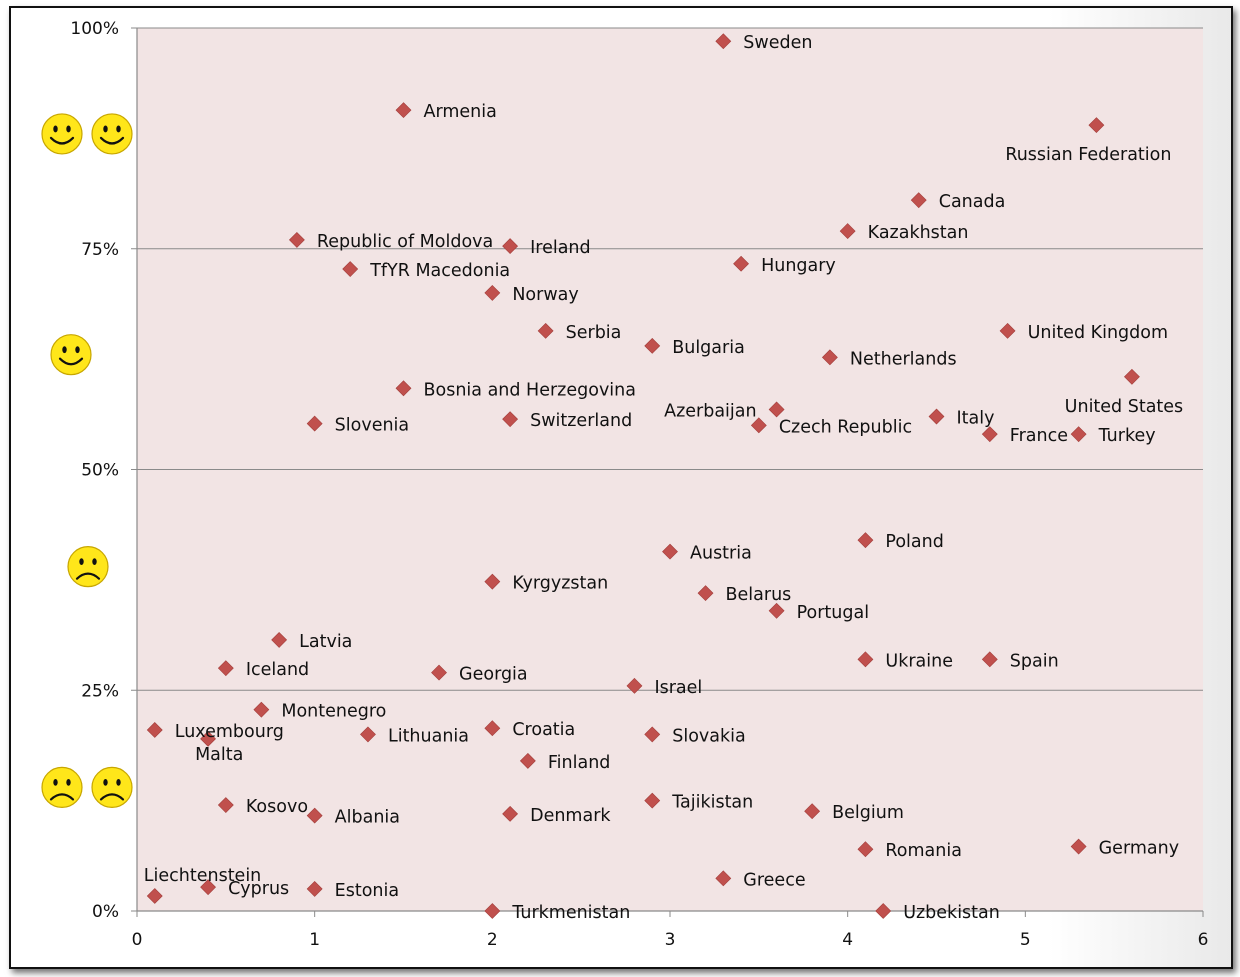 This screenshot has height=977, width=1240. I want to click on point-label: Croatia, so click(543, 730).